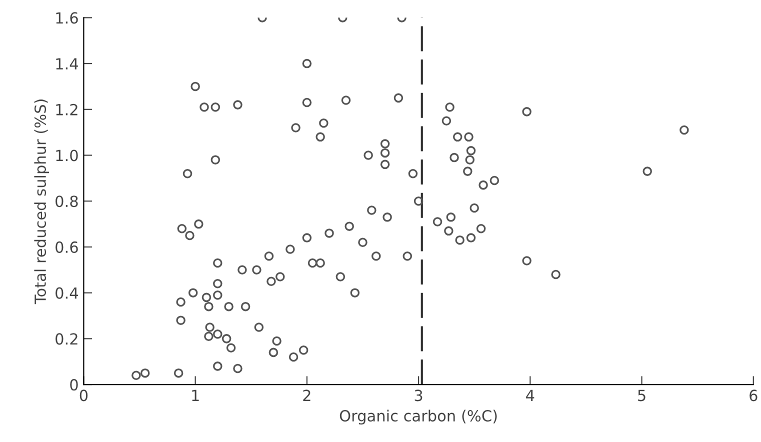 Image resolution: width=761 pixels, height=442 pixels. I want to click on x-tick-label: 5, so click(642, 396).